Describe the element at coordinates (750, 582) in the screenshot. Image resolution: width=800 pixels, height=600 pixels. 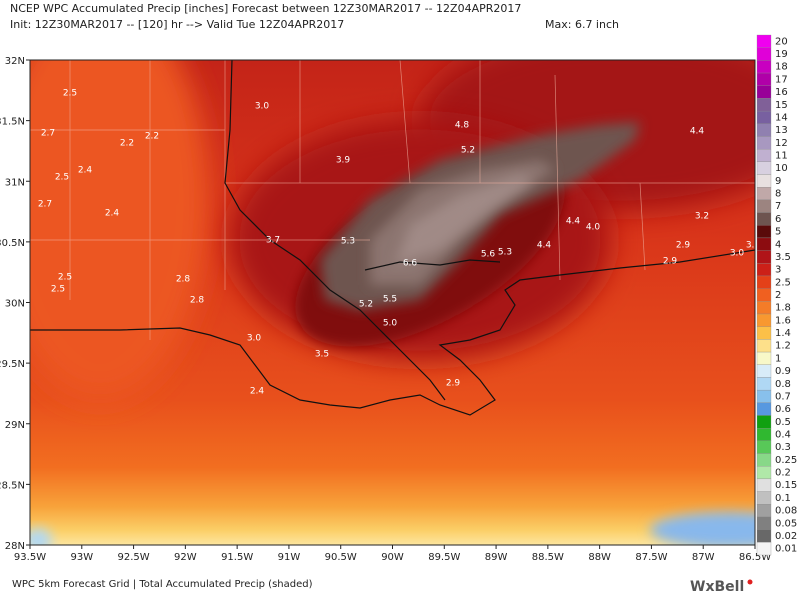
I see `logo-dot` at that location.